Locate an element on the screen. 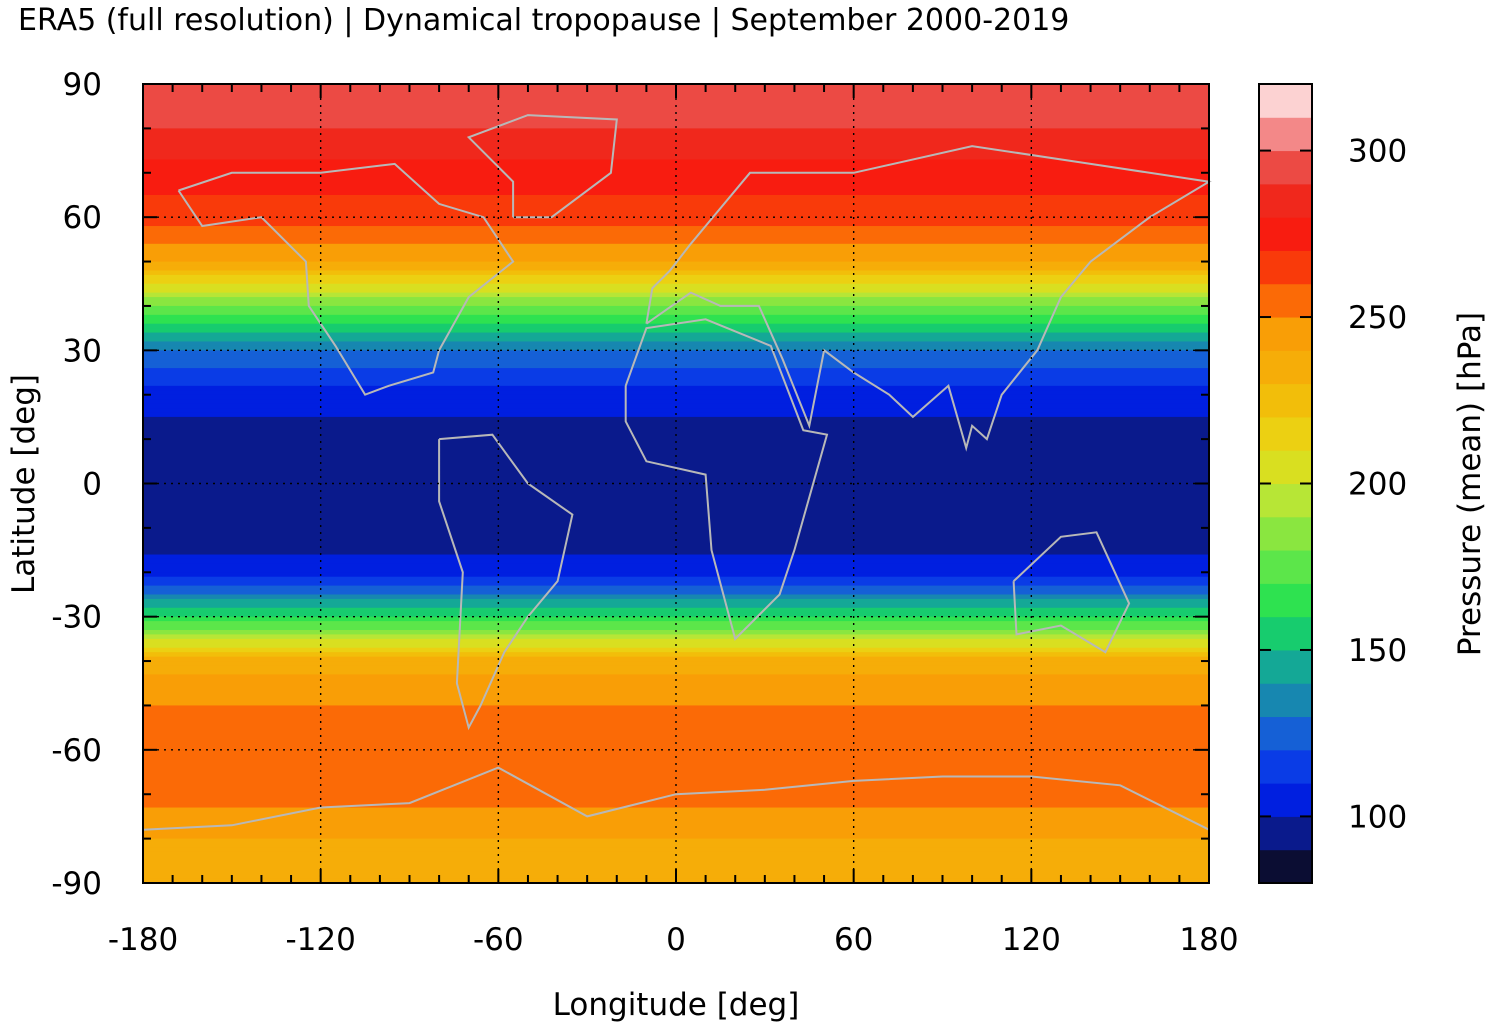 This screenshot has width=1493, height=1029. colorbar-tick-label: 250 is located at coordinates (1377, 318).